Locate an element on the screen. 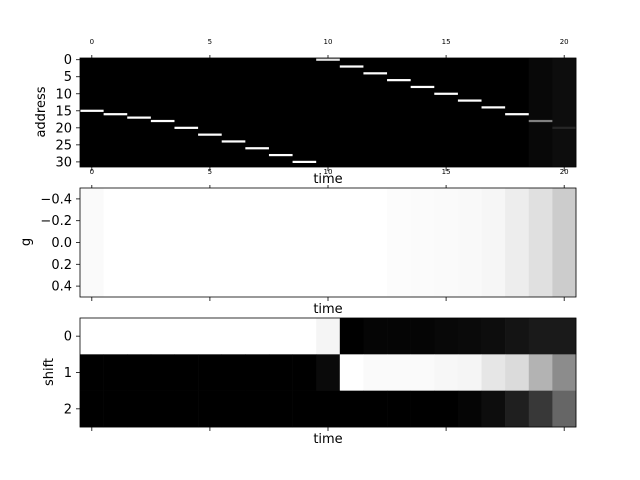  y-tick-label: 0.2 is located at coordinates (61, 265).